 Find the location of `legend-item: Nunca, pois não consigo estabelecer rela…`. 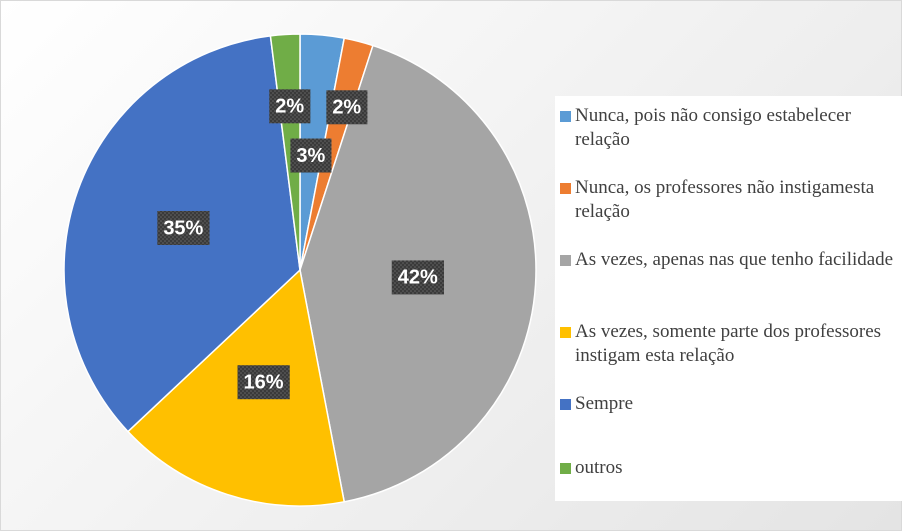

legend-item: Nunca, pois não consigo estabelecer rela… is located at coordinates (731, 140).